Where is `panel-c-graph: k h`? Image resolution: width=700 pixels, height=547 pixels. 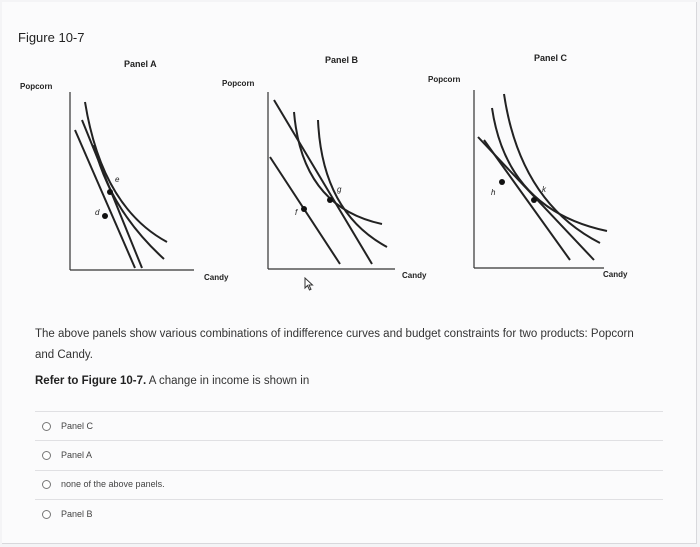 panel-c-graph: k h is located at coordinates (540, 179).